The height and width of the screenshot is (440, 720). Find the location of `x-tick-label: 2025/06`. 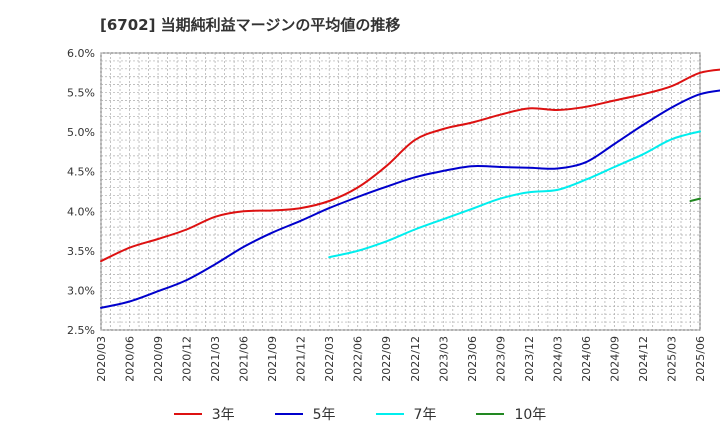

x-tick-label: 2025/06 is located at coordinates (700, 359).